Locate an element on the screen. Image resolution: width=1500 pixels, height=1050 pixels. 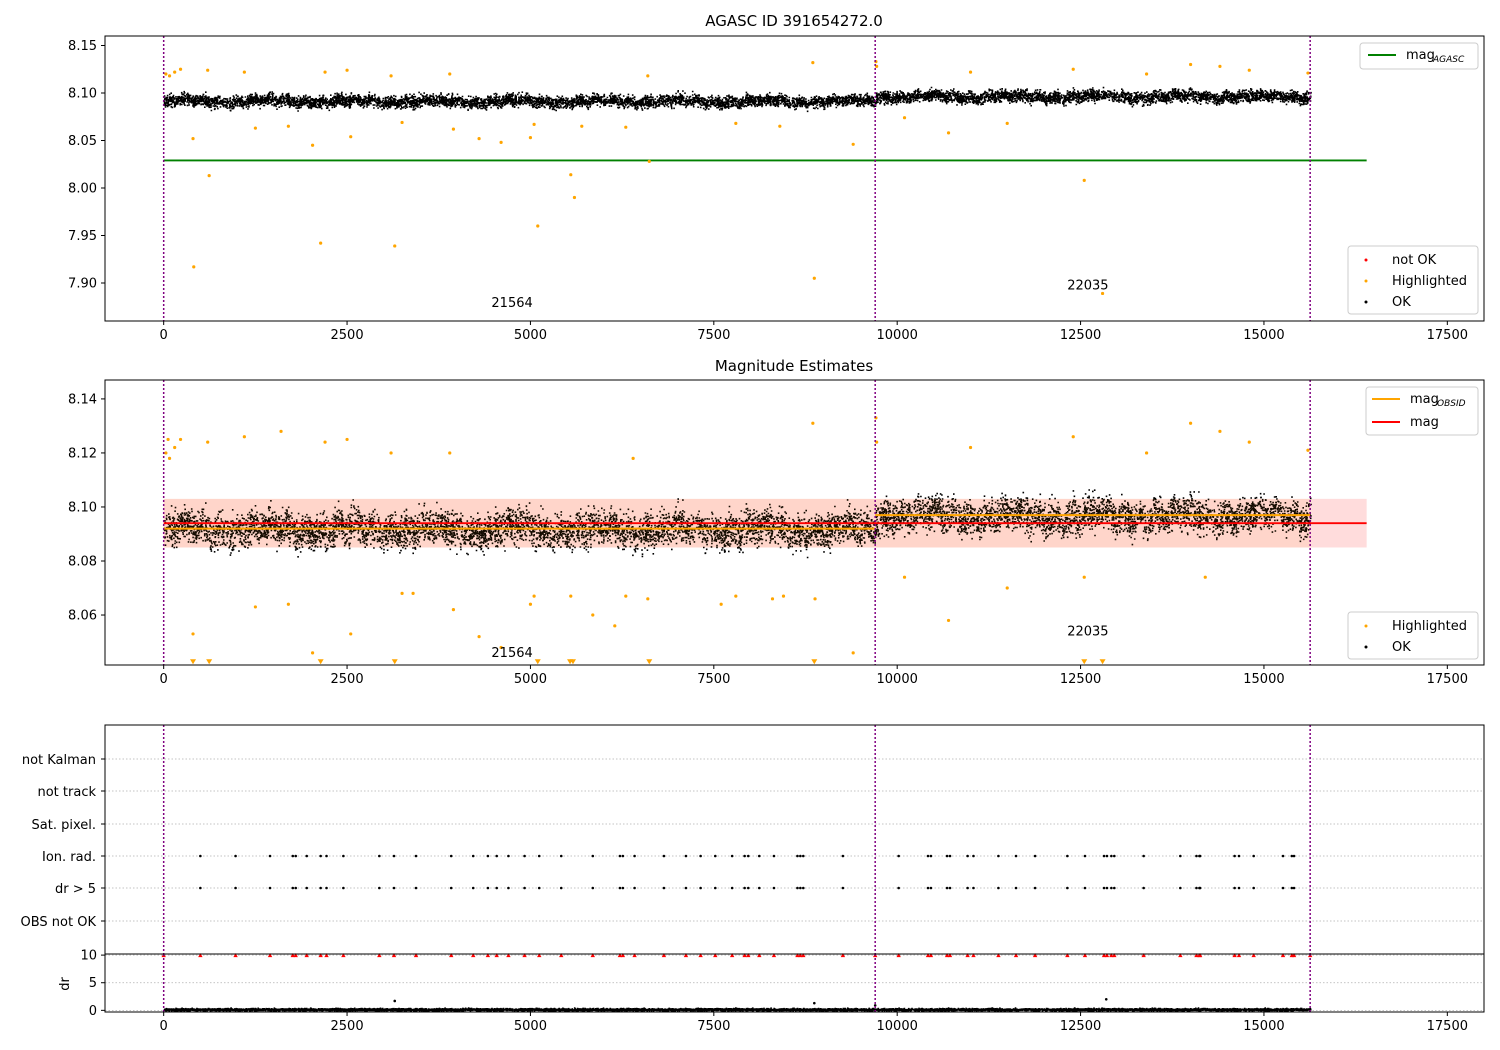
below-range-marker is located at coordinates (1102, 662).